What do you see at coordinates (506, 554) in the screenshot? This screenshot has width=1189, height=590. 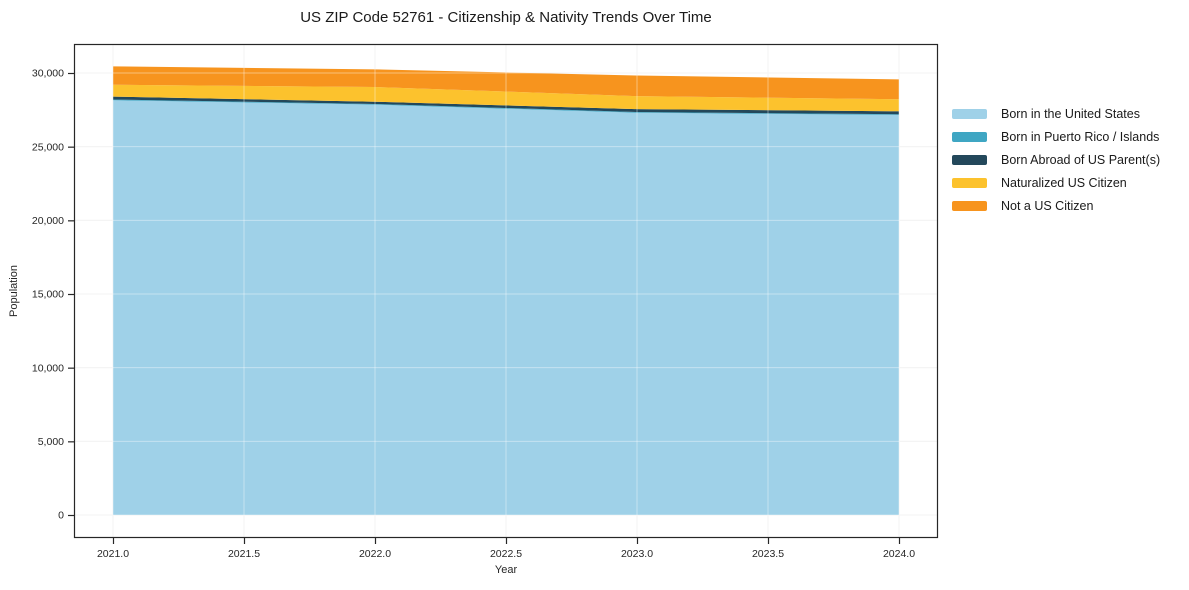 I see `x-tick-label: 2022.5` at bounding box center [506, 554].